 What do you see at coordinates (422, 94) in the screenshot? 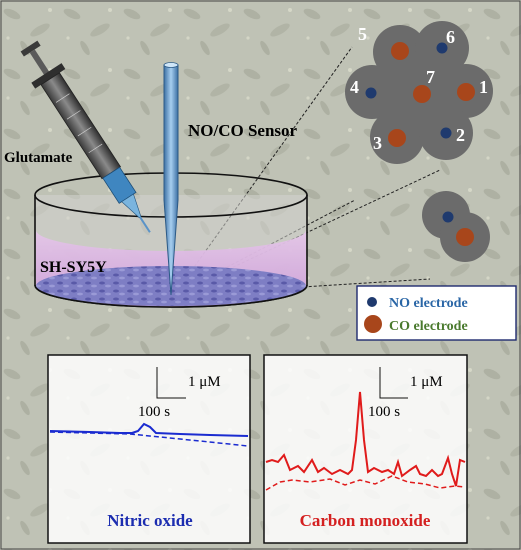
I see `electrode-7-co` at bounding box center [422, 94].